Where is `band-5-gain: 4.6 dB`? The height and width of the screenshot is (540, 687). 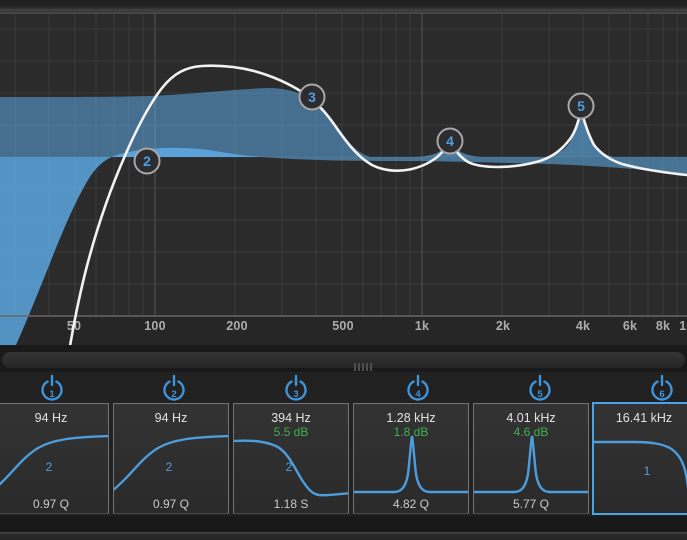
band-5-gain: 4.6 dB is located at coordinates (531, 432).